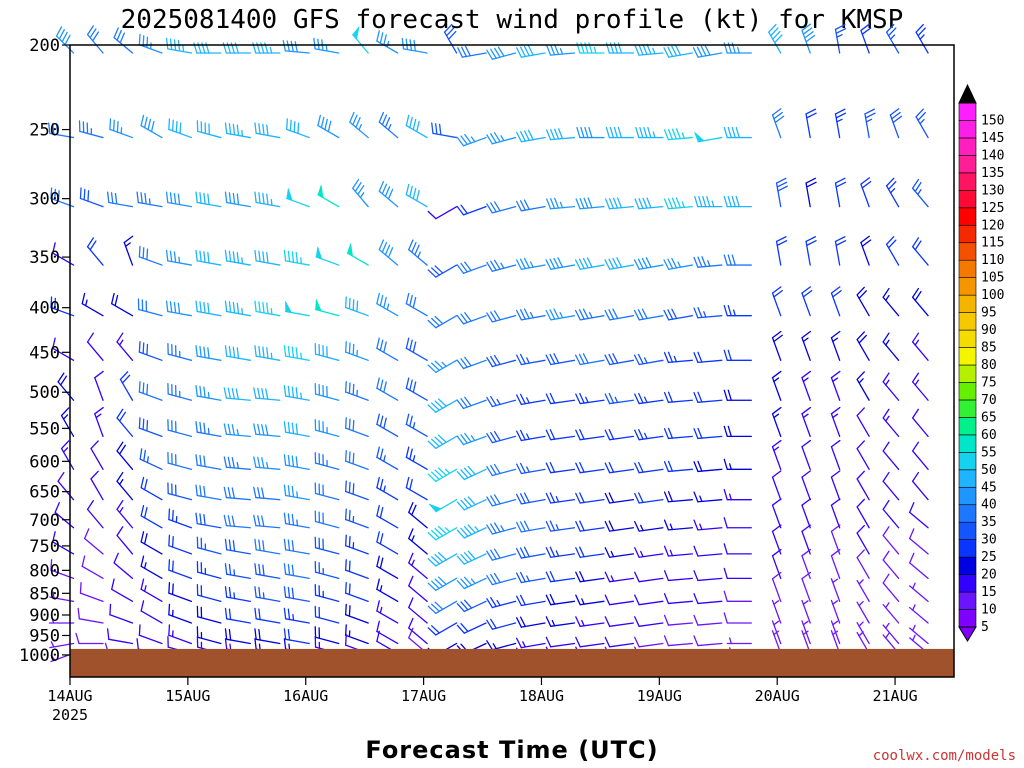 This screenshot has height=768, width=1024. Describe the element at coordinates (44, 636) in the screenshot. I see `y-tick-label: 950` at that location.